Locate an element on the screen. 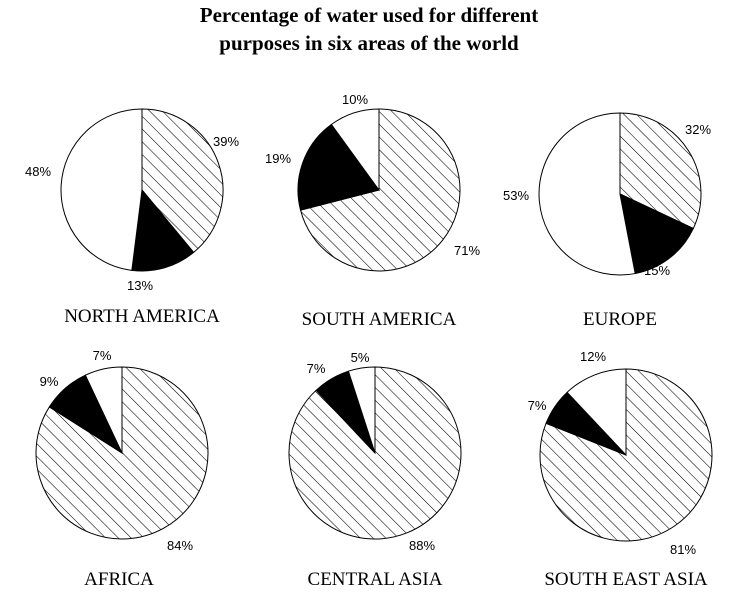  pie-slice-europe-solid is located at coordinates (656, 234).